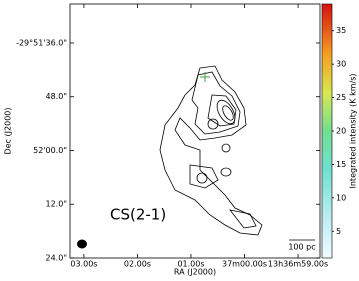 This screenshot has width=359, height=281. What do you see at coordinates (83, 264) in the screenshot?
I see `x-tick-label: 03.00s` at bounding box center [83, 264].